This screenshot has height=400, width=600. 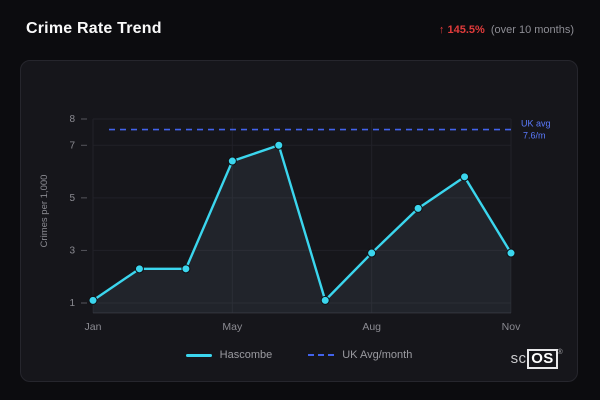 What do you see at coordinates (72, 250) in the screenshot?
I see `svg-text: 3` at bounding box center [72, 250].